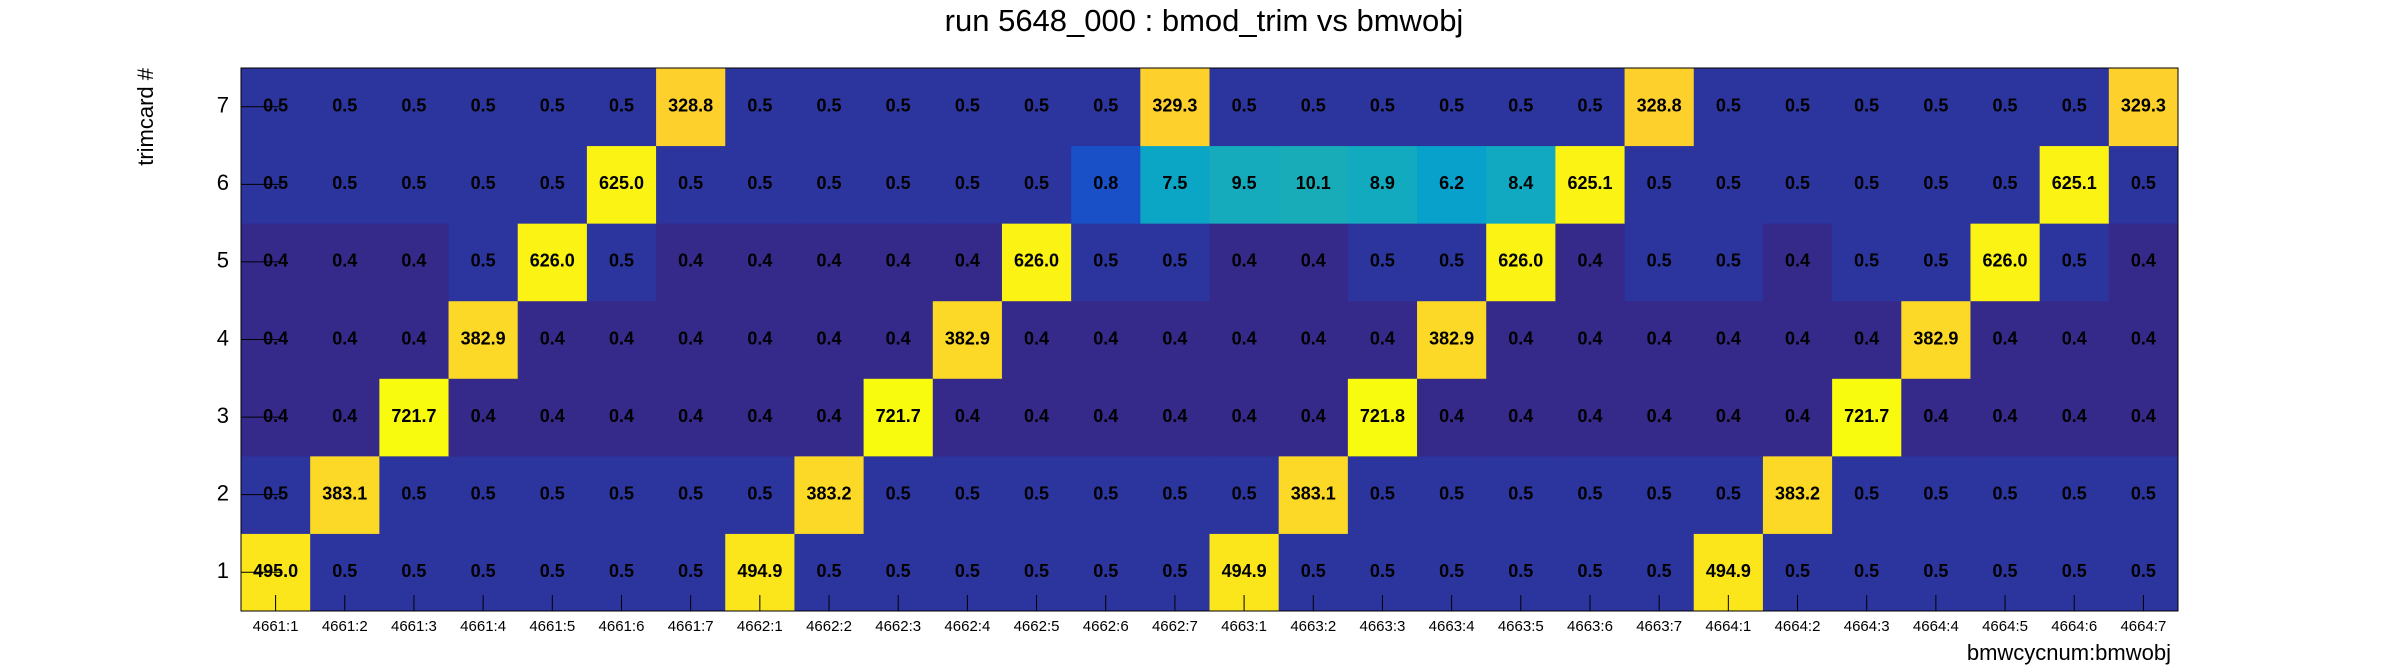  Describe the element at coordinates (759, 571) in the screenshot. I see `cell-label: 494.9` at that location.